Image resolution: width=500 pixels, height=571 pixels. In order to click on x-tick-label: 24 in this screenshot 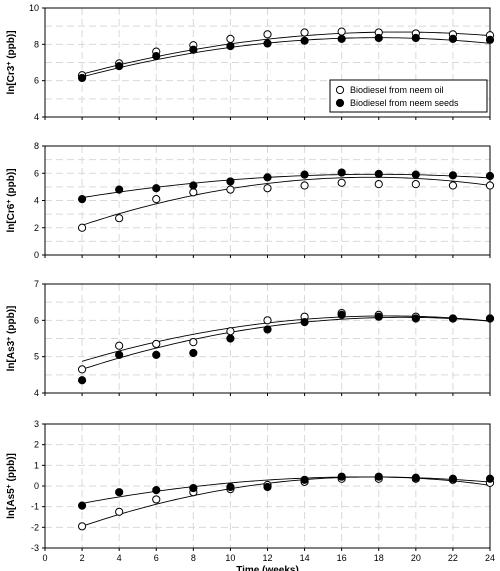, I will do `click(490, 558)`.